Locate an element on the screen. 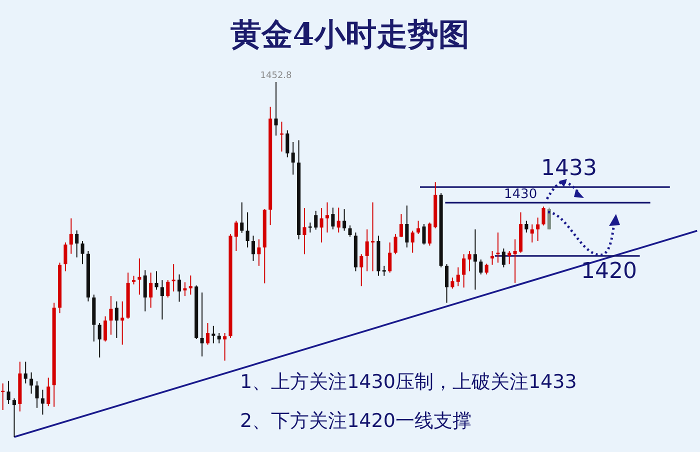 The image size is (700, 452). annotation: 1420 is located at coordinates (609, 271).